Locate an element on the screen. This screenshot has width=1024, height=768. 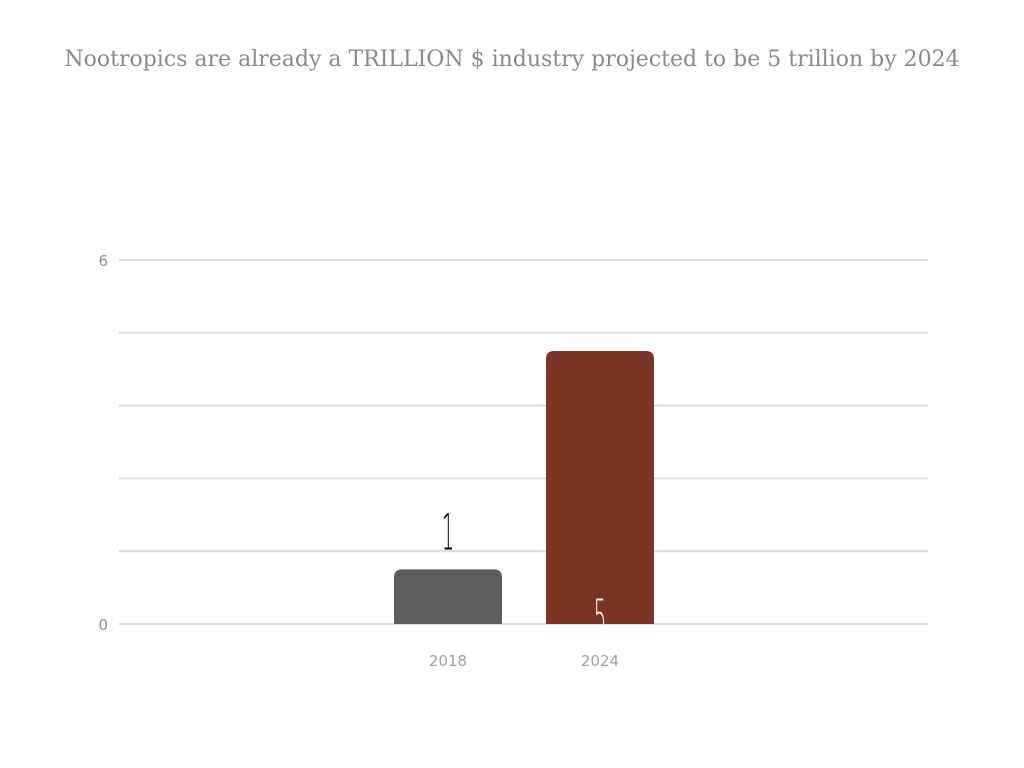
x-tick-label: 2024 is located at coordinates (600, 661).